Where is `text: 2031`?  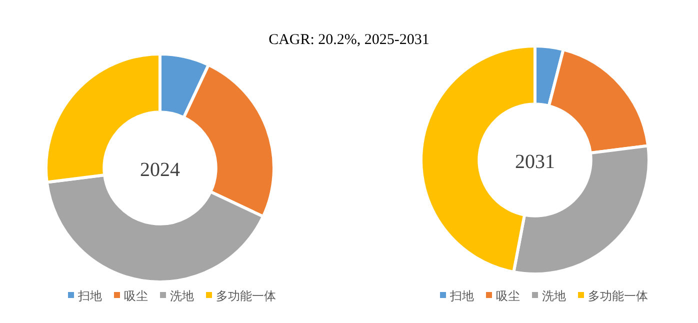
text: 2031 is located at coordinates (535, 162).